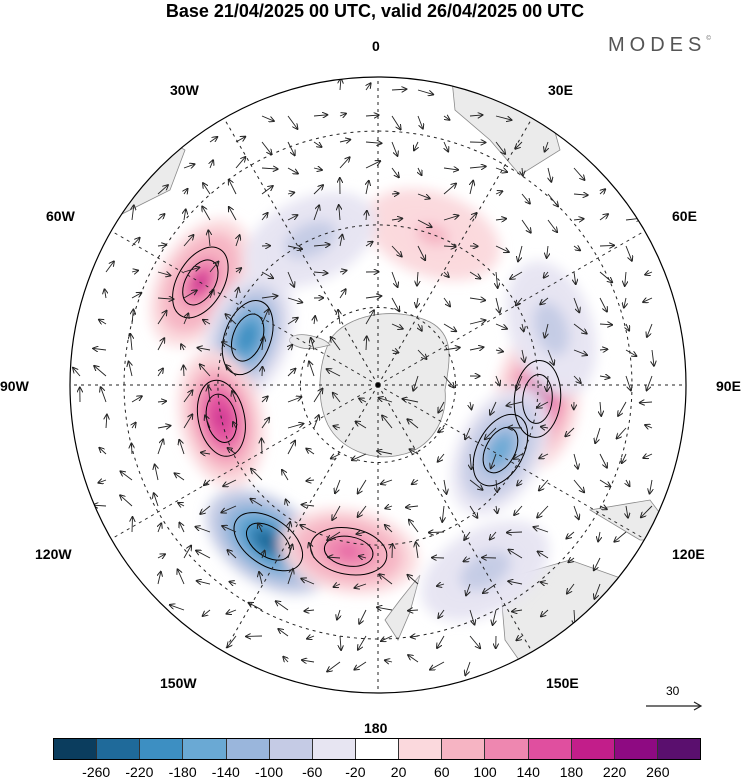 Image resolution: width=750 pixels, height=783 pixels. What do you see at coordinates (312, 772) in the screenshot?
I see `colorbar-tick-label: -60` at bounding box center [312, 772].